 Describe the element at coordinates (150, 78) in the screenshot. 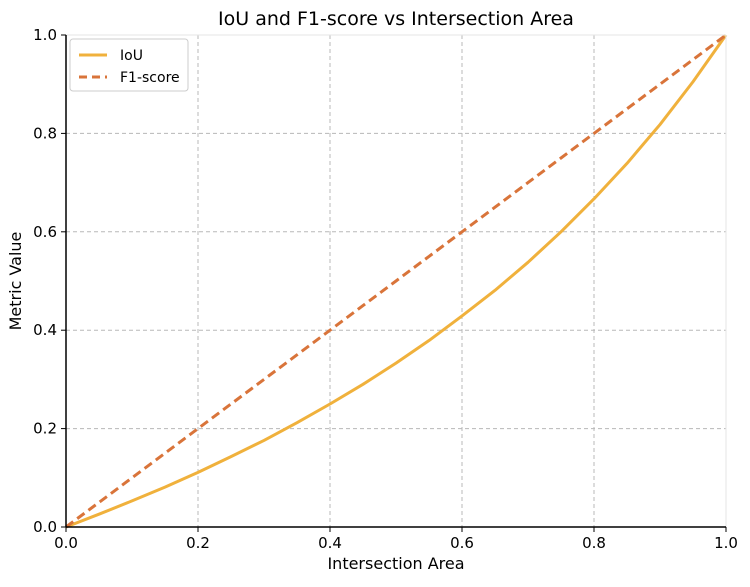

I see `legend-label-f1-score: F1-score` at that location.